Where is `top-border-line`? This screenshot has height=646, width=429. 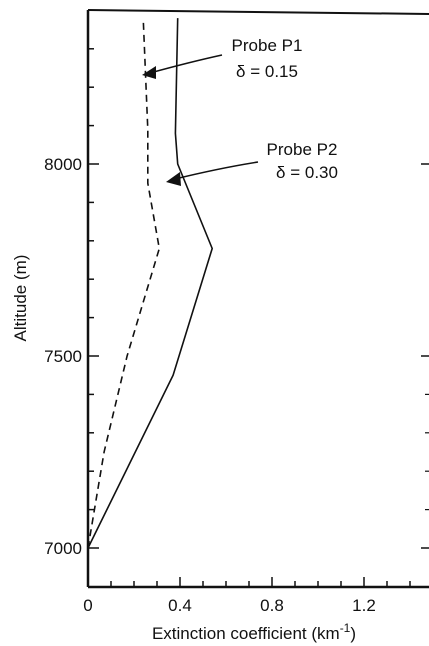 top-border-line is located at coordinates (258, 12).